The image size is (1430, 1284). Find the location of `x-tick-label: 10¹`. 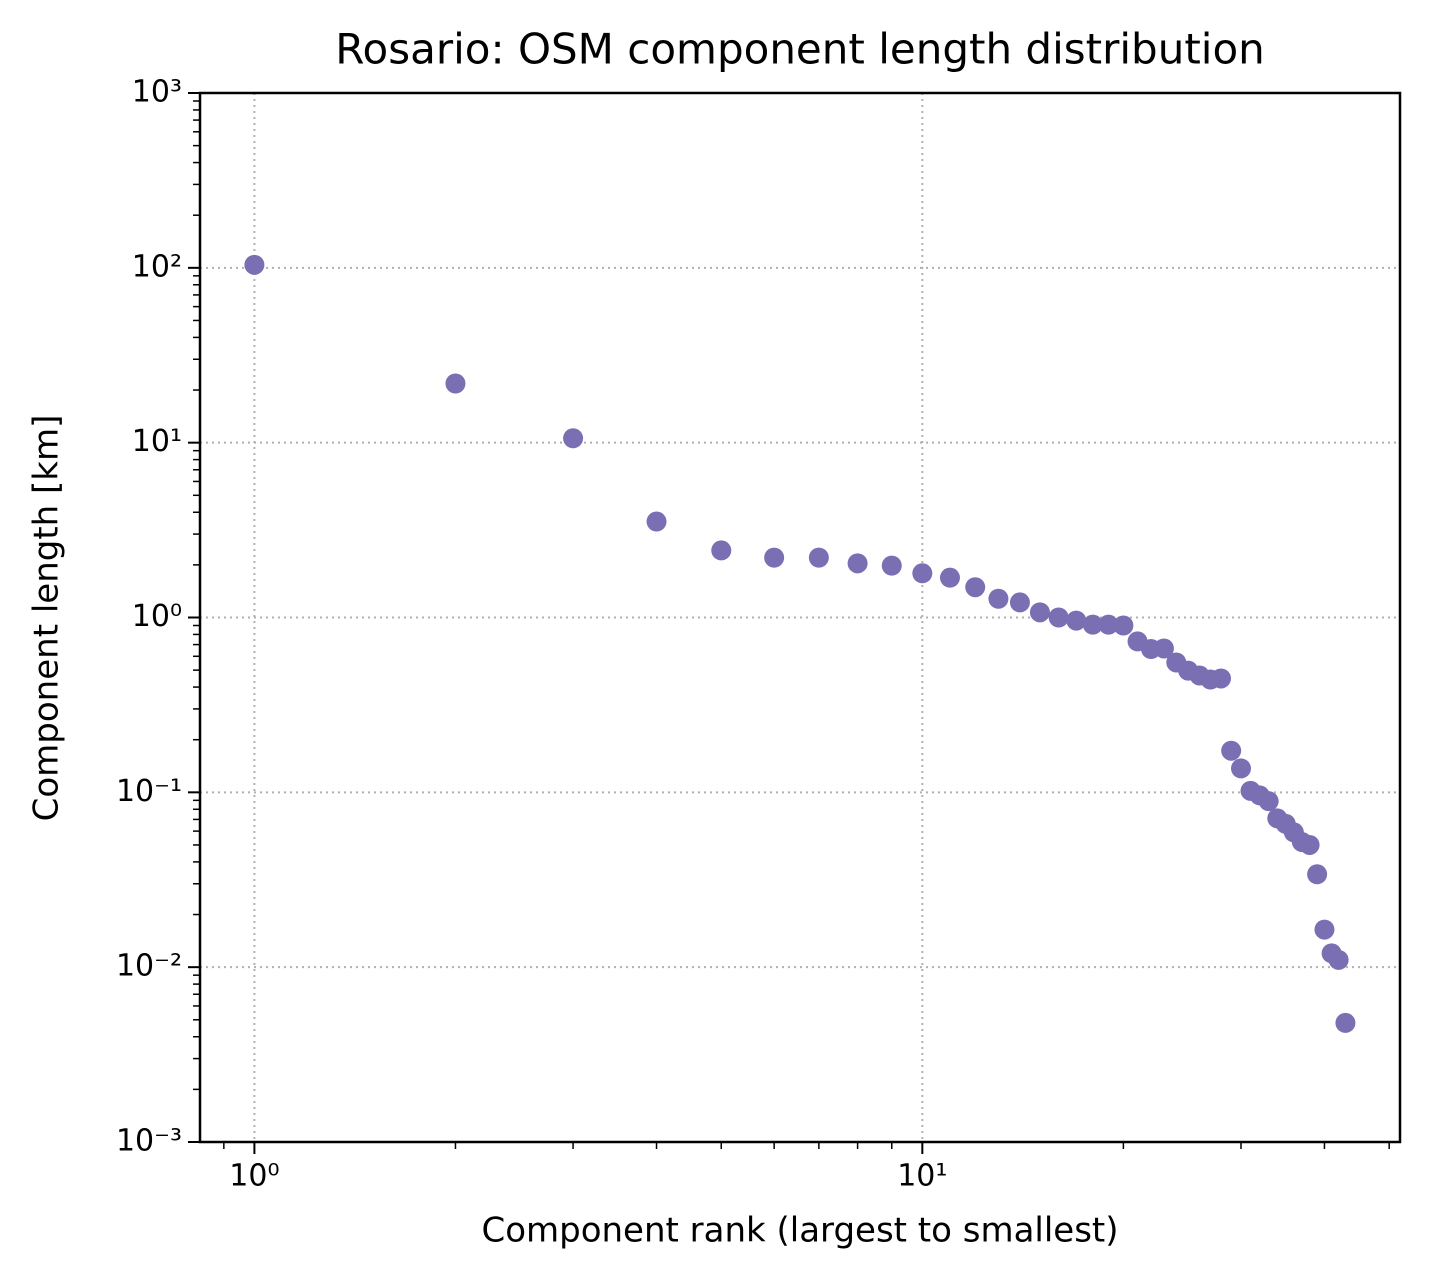

x-tick-label: 10¹ is located at coordinates (922, 1176).